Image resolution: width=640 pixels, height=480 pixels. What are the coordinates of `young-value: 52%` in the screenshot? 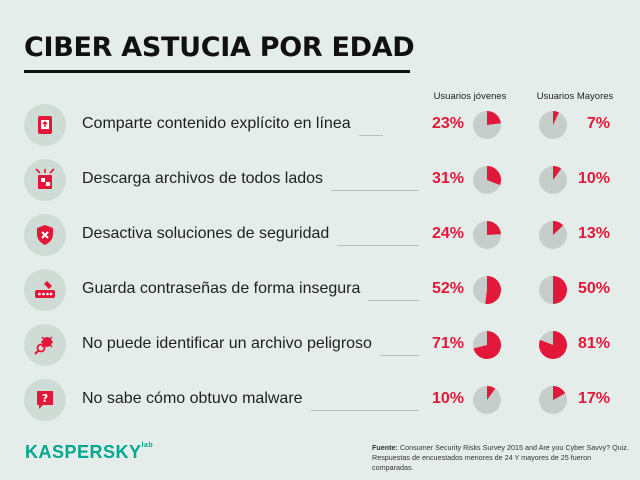 It's located at (447, 288).